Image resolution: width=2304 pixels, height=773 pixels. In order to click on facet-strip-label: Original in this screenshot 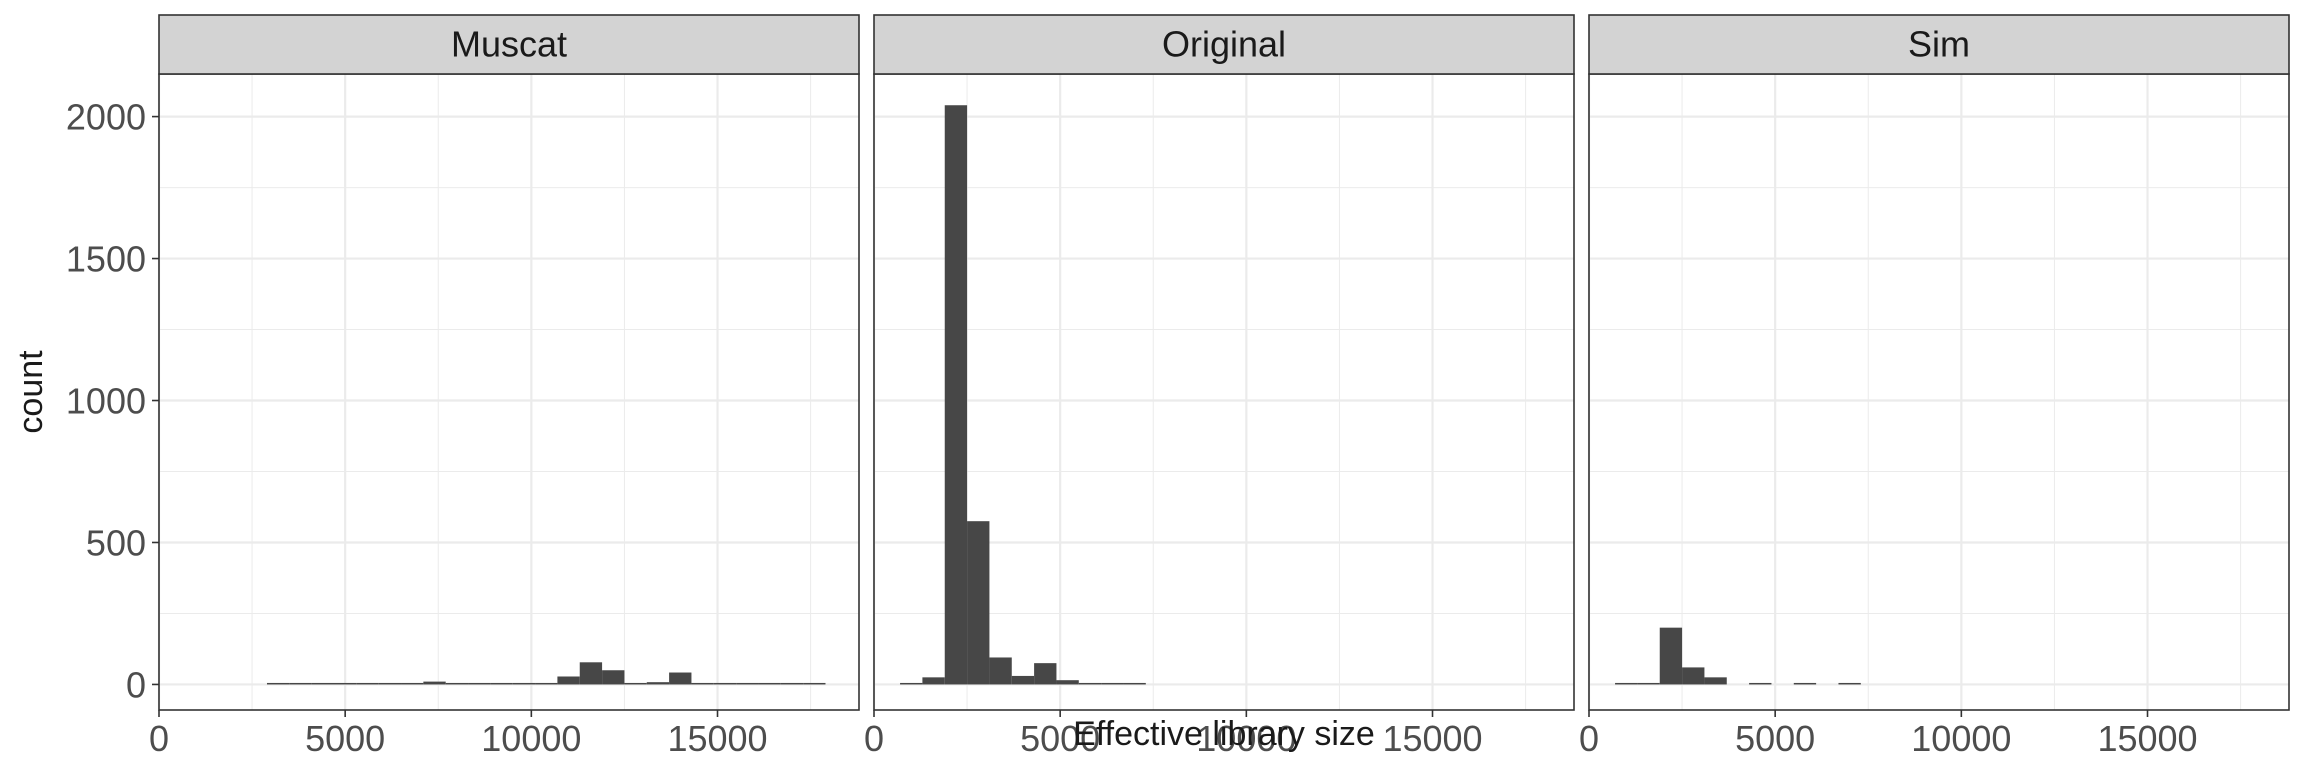, I will do `click(1224, 44)`.